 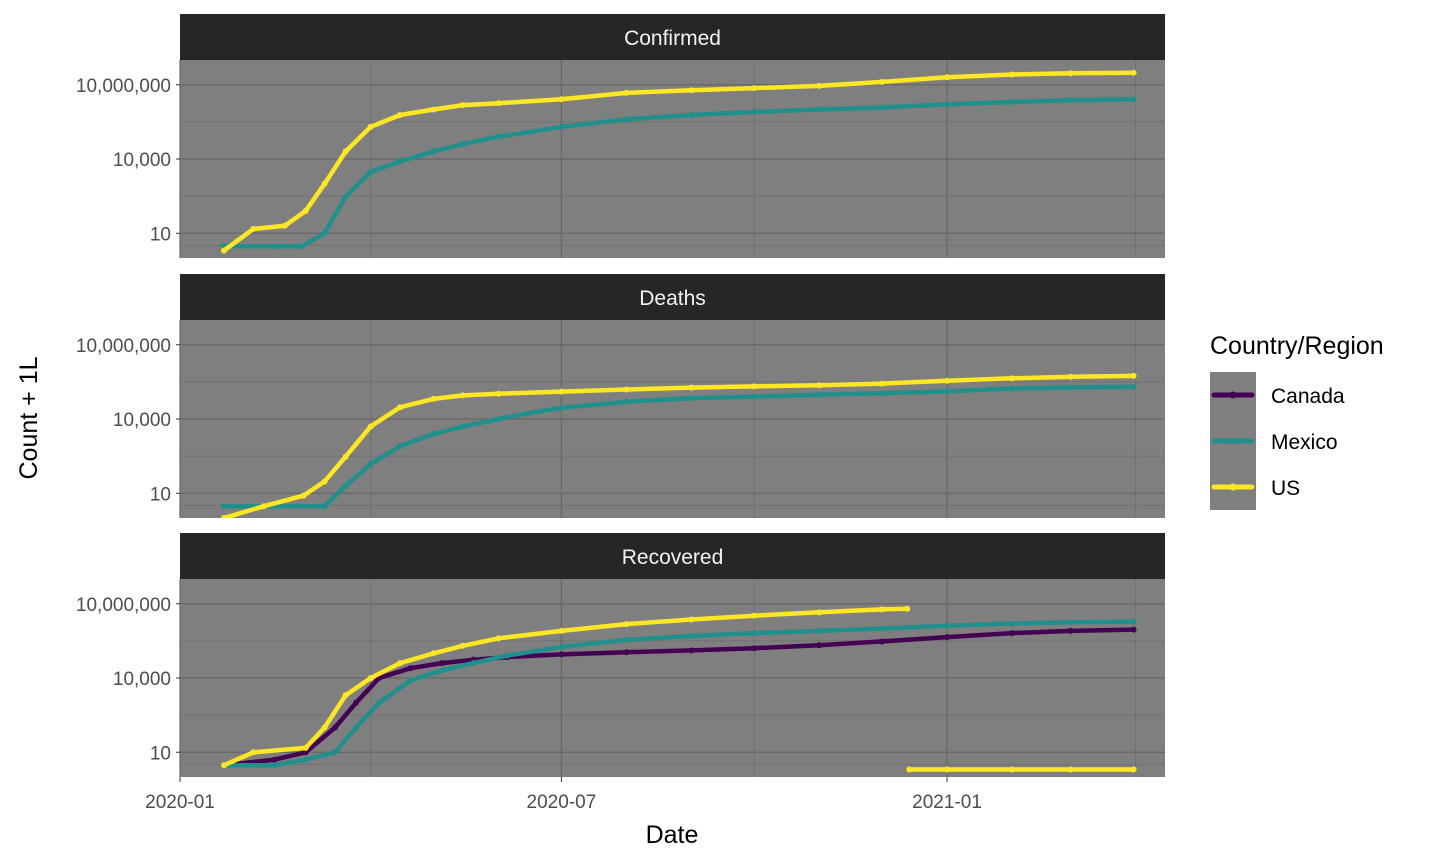 I want to click on series-group, so click(x=679, y=689).